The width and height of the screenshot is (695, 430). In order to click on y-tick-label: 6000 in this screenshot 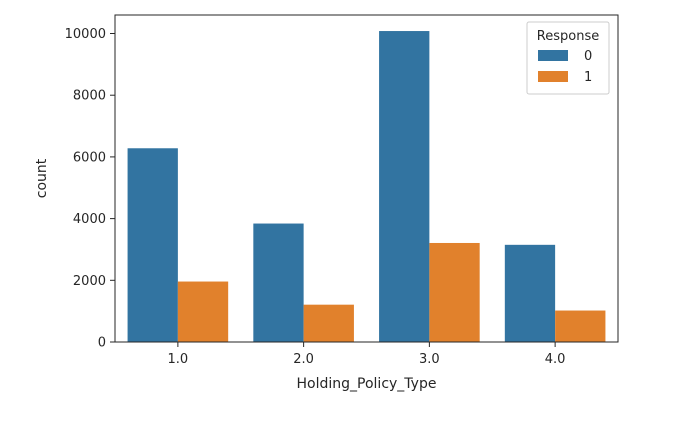, I will do `click(89, 157)`.